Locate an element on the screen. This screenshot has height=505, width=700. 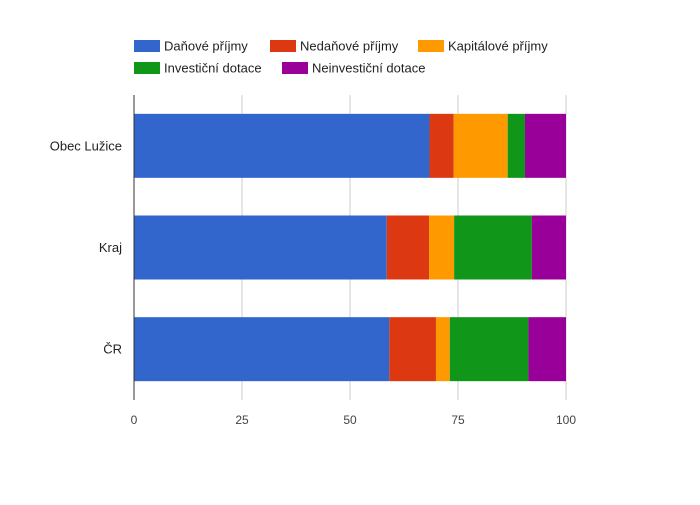
legend-item-neinvesticni-dotace: Neinvestiční dotace is located at coordinates (353, 68).